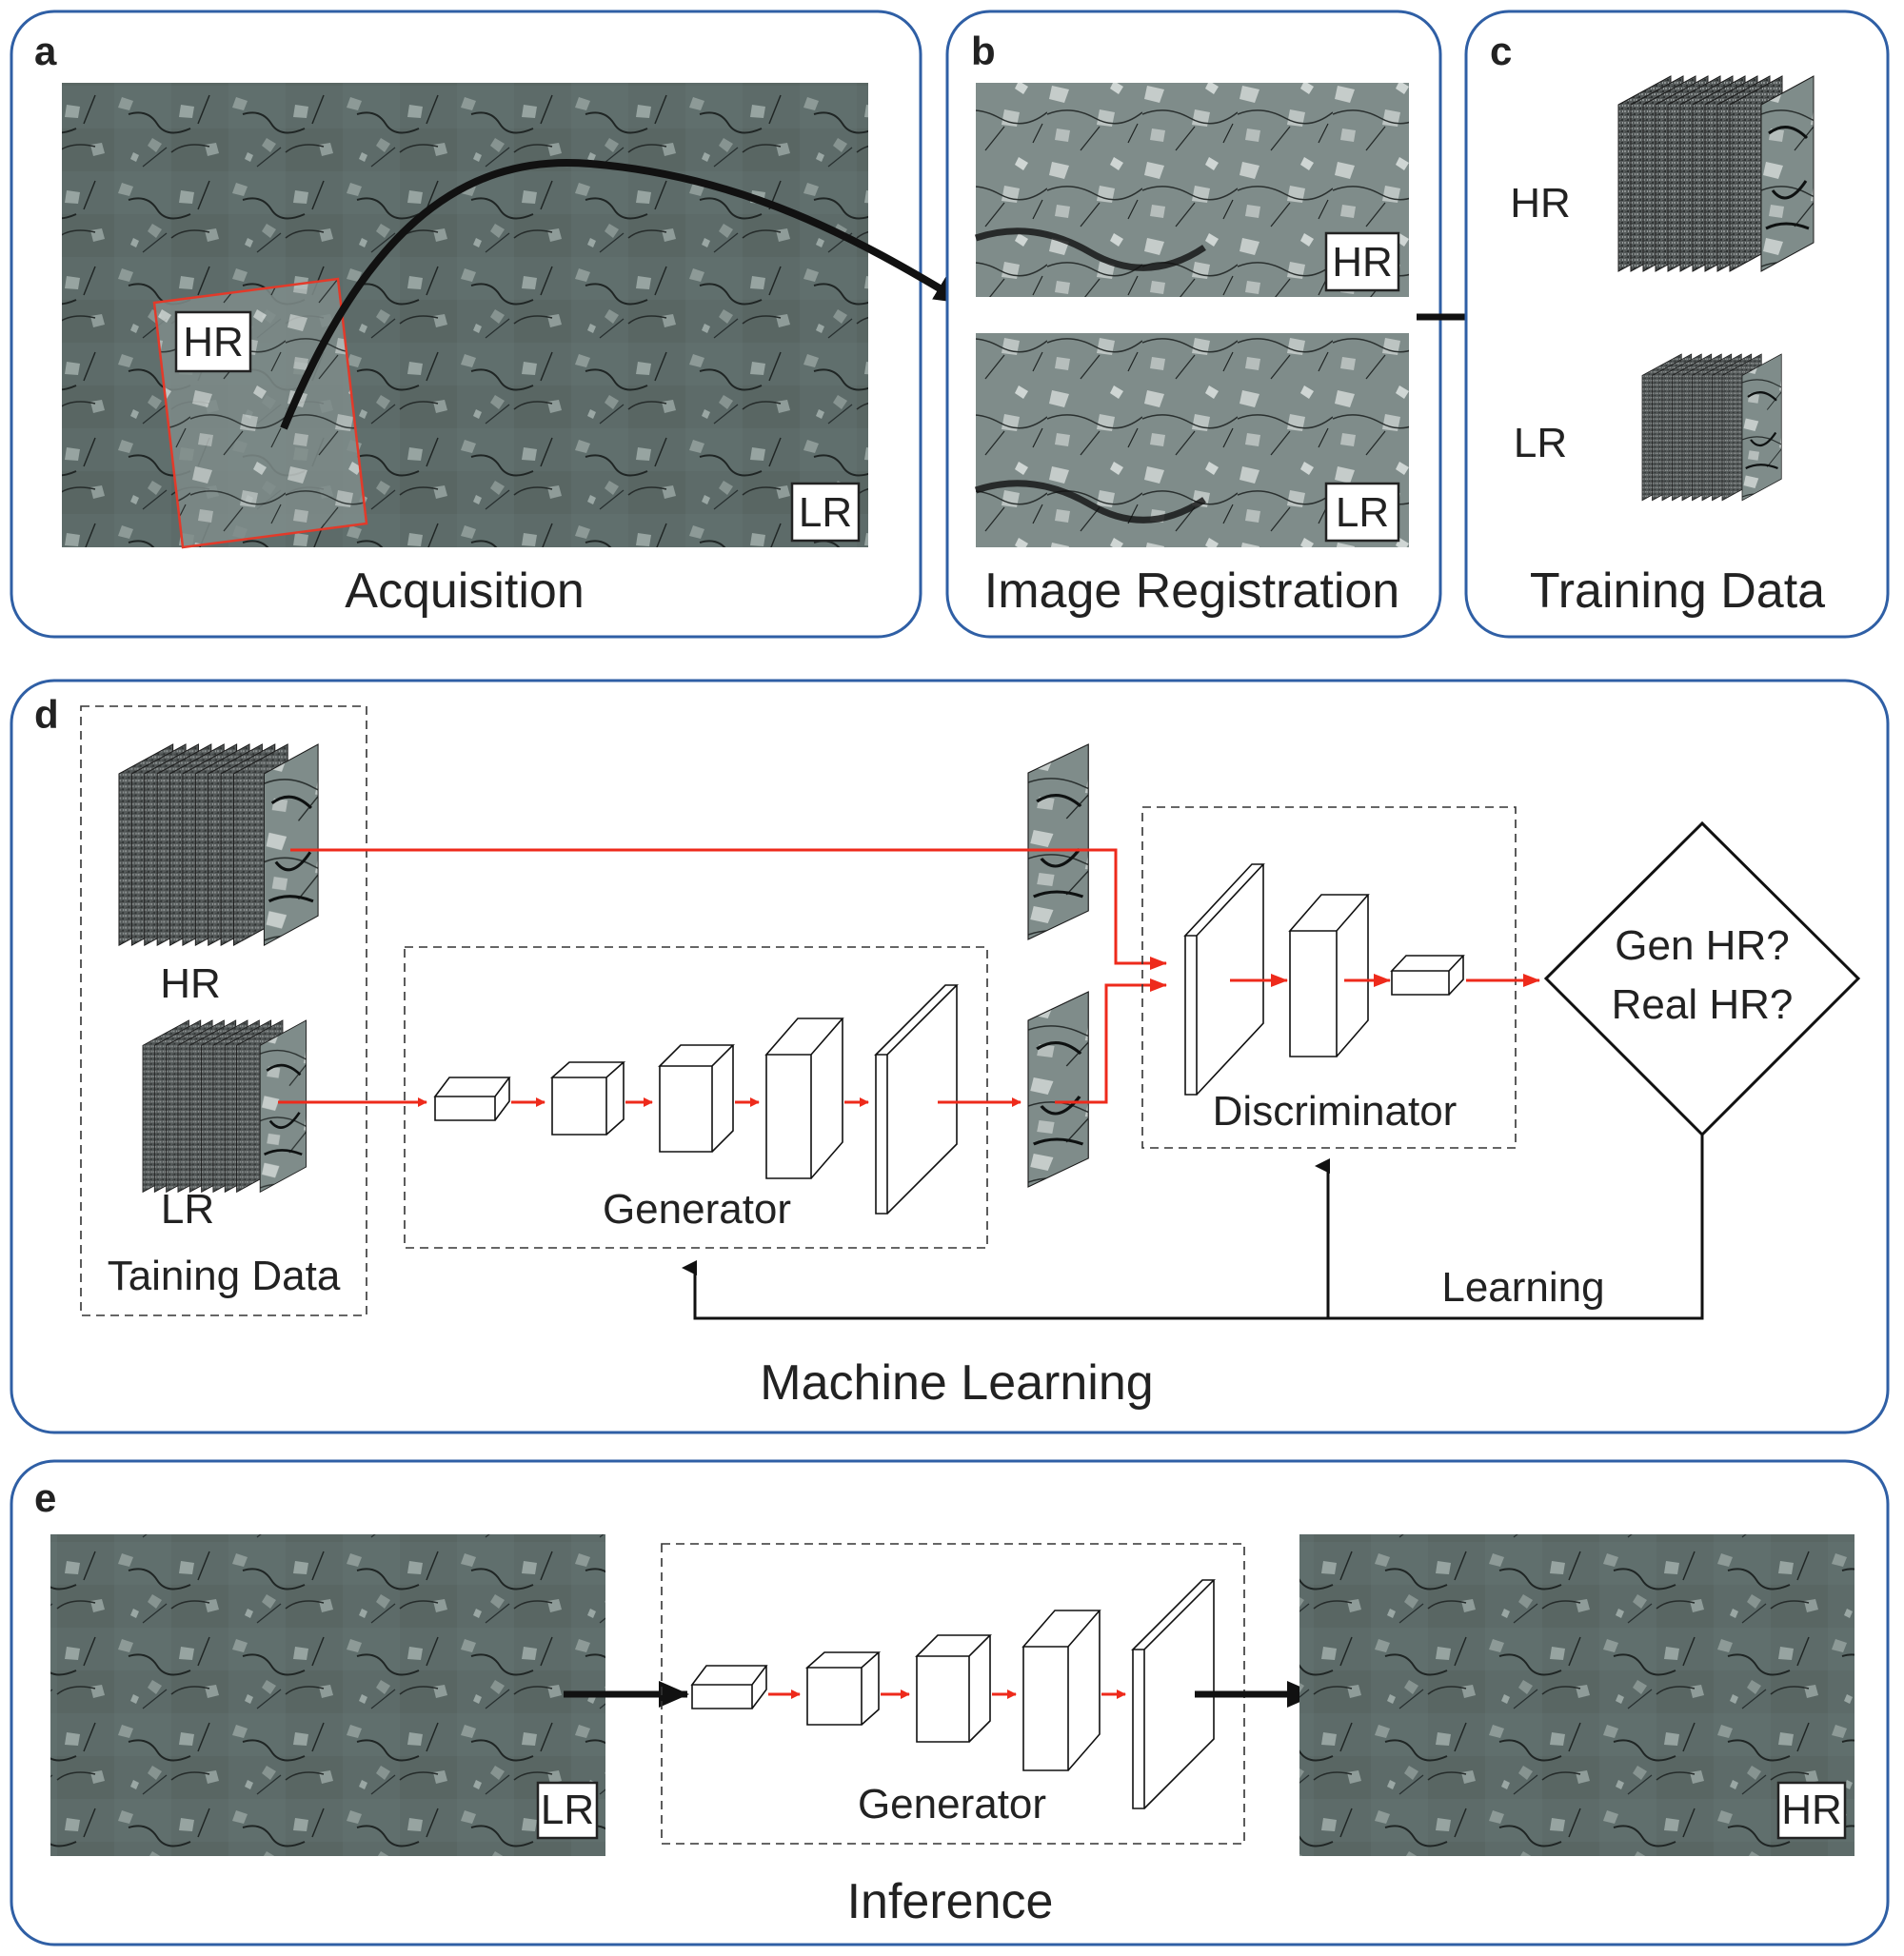 This screenshot has width=1904, height=1956. Describe the element at coordinates (1362, 262) in the screenshot. I see `registration-hr-tag: HR` at that location.